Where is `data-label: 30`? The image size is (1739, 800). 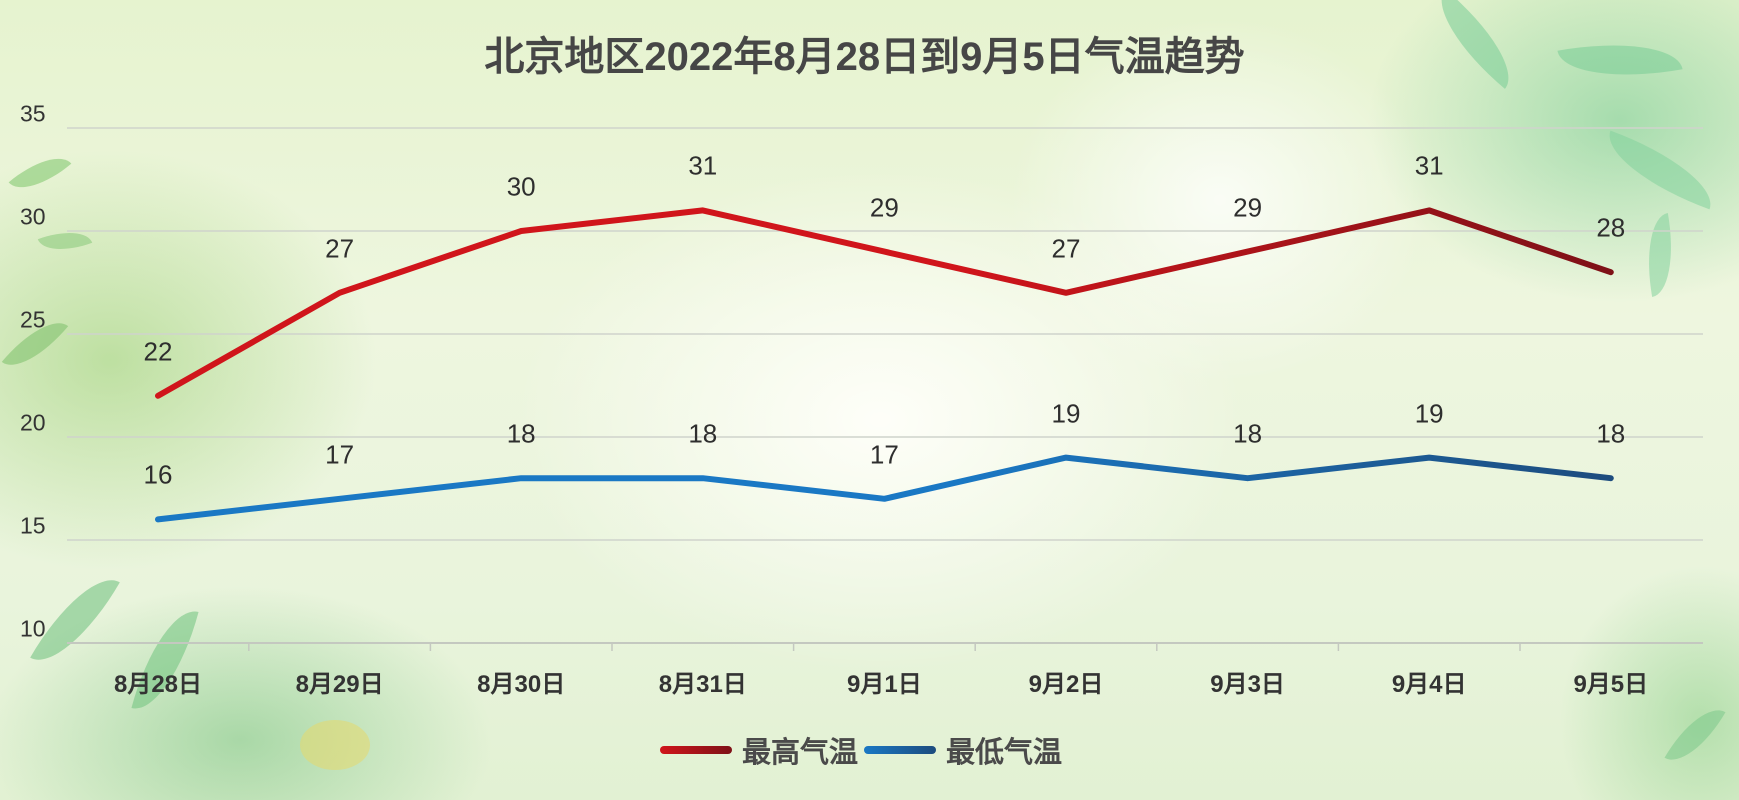
data-label: 30 is located at coordinates (521, 186).